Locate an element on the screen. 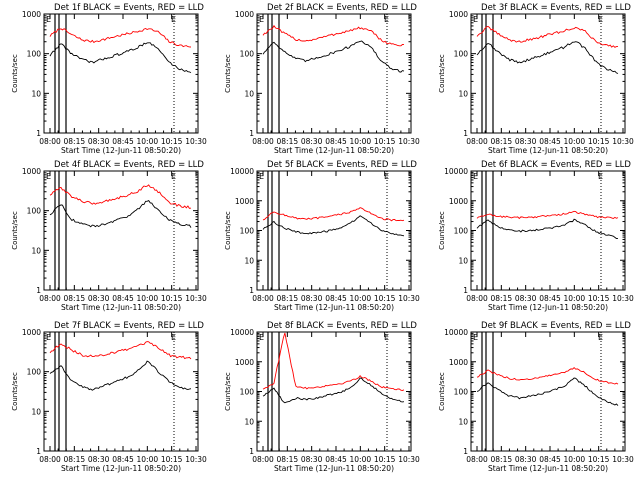 The width and height of the screenshot is (640, 480). panel-title: Det 4f BLACK = Events, RED = LLD is located at coordinates (129, 165).